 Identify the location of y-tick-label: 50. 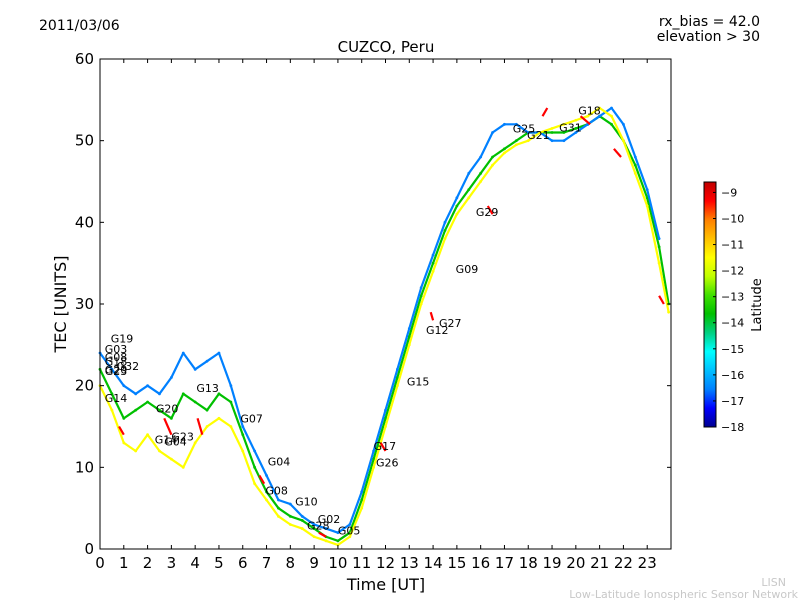
(84, 141).